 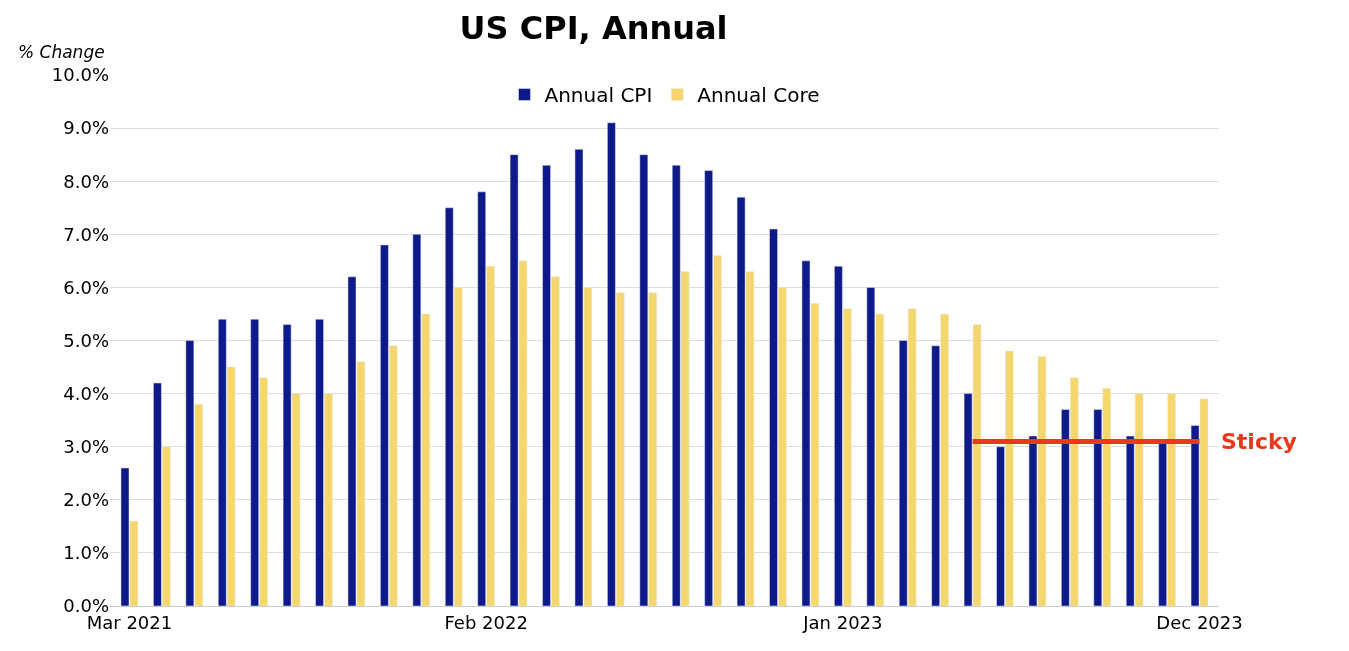 I want to click on y-tick-label: 5.0%, so click(x=86, y=340).